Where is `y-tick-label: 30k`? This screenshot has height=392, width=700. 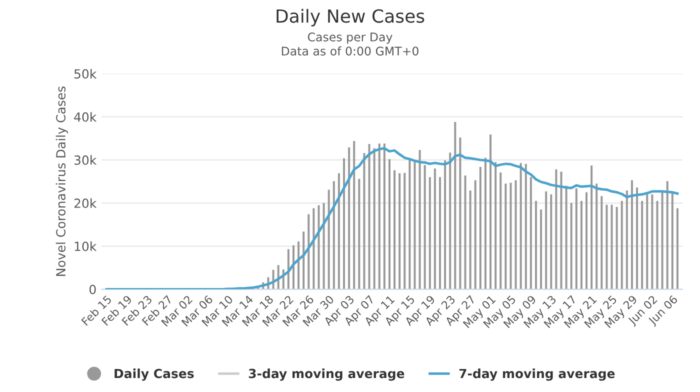 y-tick-label: 30k is located at coordinates (85, 160).